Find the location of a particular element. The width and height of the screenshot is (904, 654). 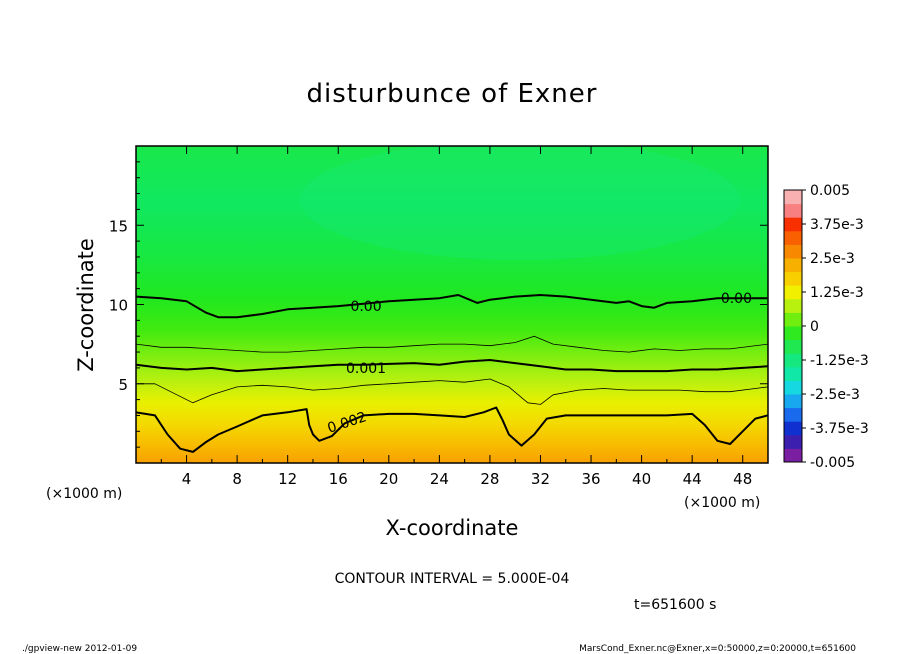

y-tick-label-0: 5 is located at coordinates (123, 385).